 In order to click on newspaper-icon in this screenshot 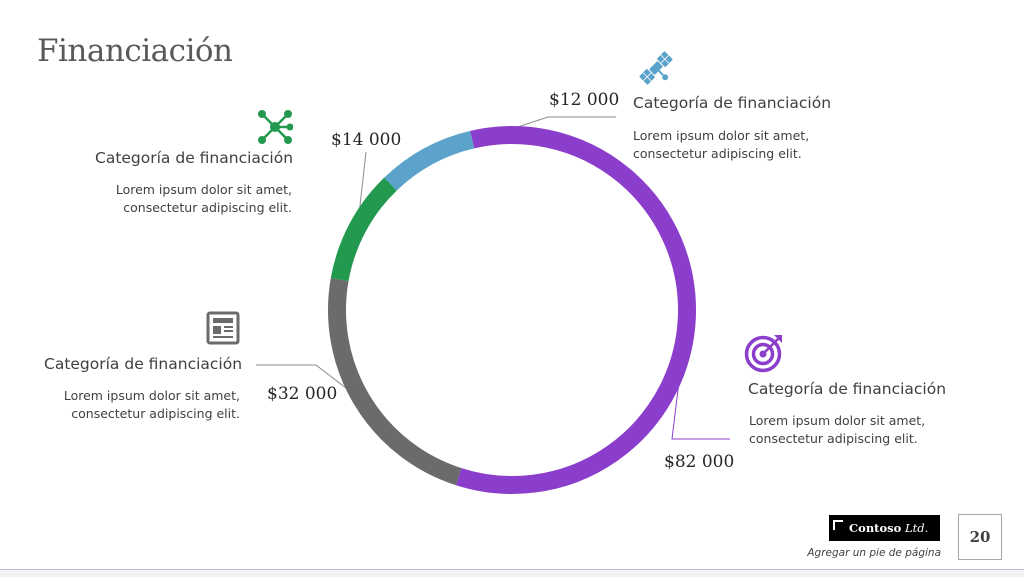, I will do `click(223, 328)`.